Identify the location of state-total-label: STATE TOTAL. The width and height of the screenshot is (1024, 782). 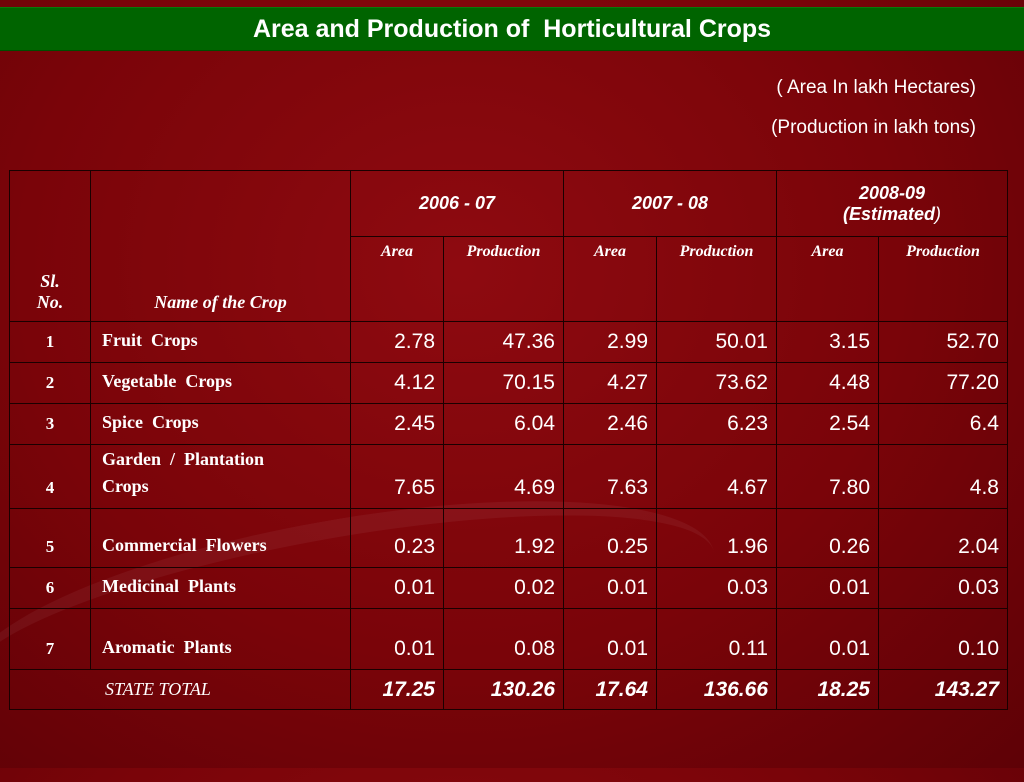
(180, 689).